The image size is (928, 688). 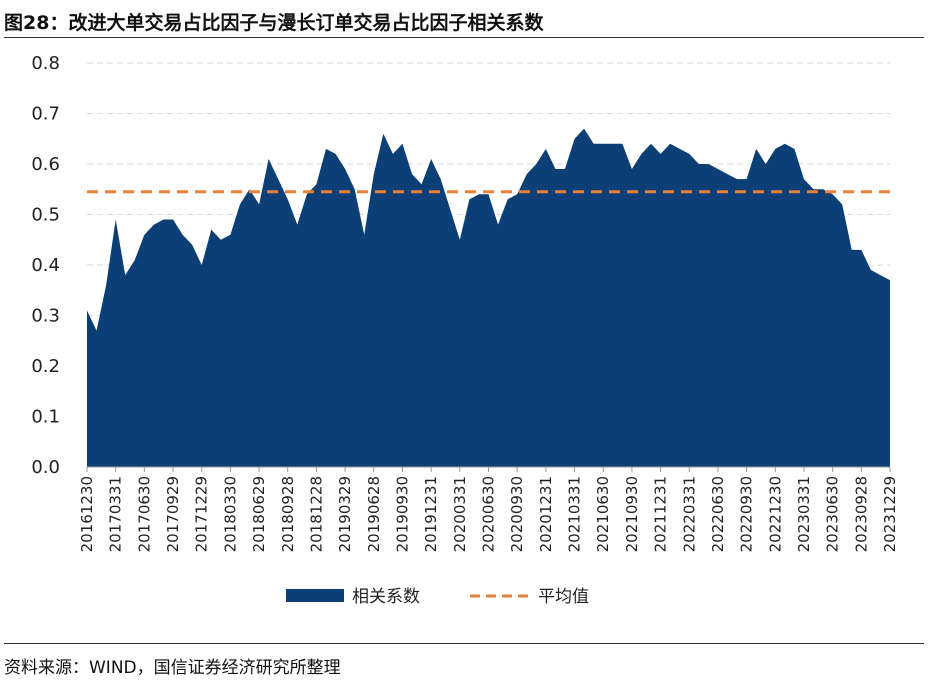 I want to click on y-tick-label: 0.5, so click(x=45, y=215).